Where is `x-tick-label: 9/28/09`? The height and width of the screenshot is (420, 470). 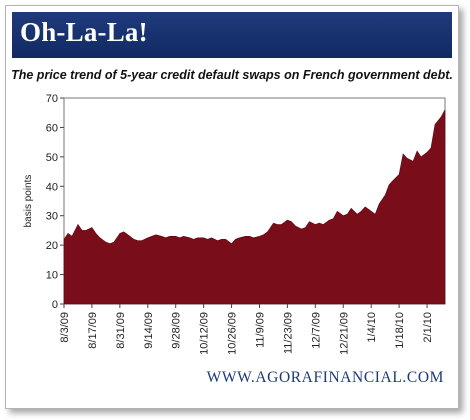 x-tick-label: 9/28/09 is located at coordinates (177, 330).